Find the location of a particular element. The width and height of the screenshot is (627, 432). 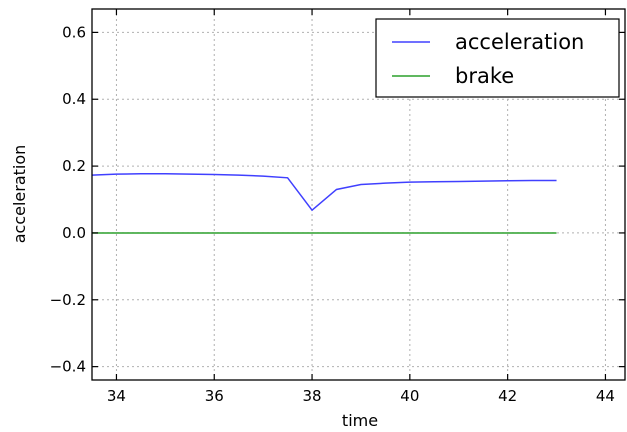

x-tick-label: 40 is located at coordinates (409, 396).